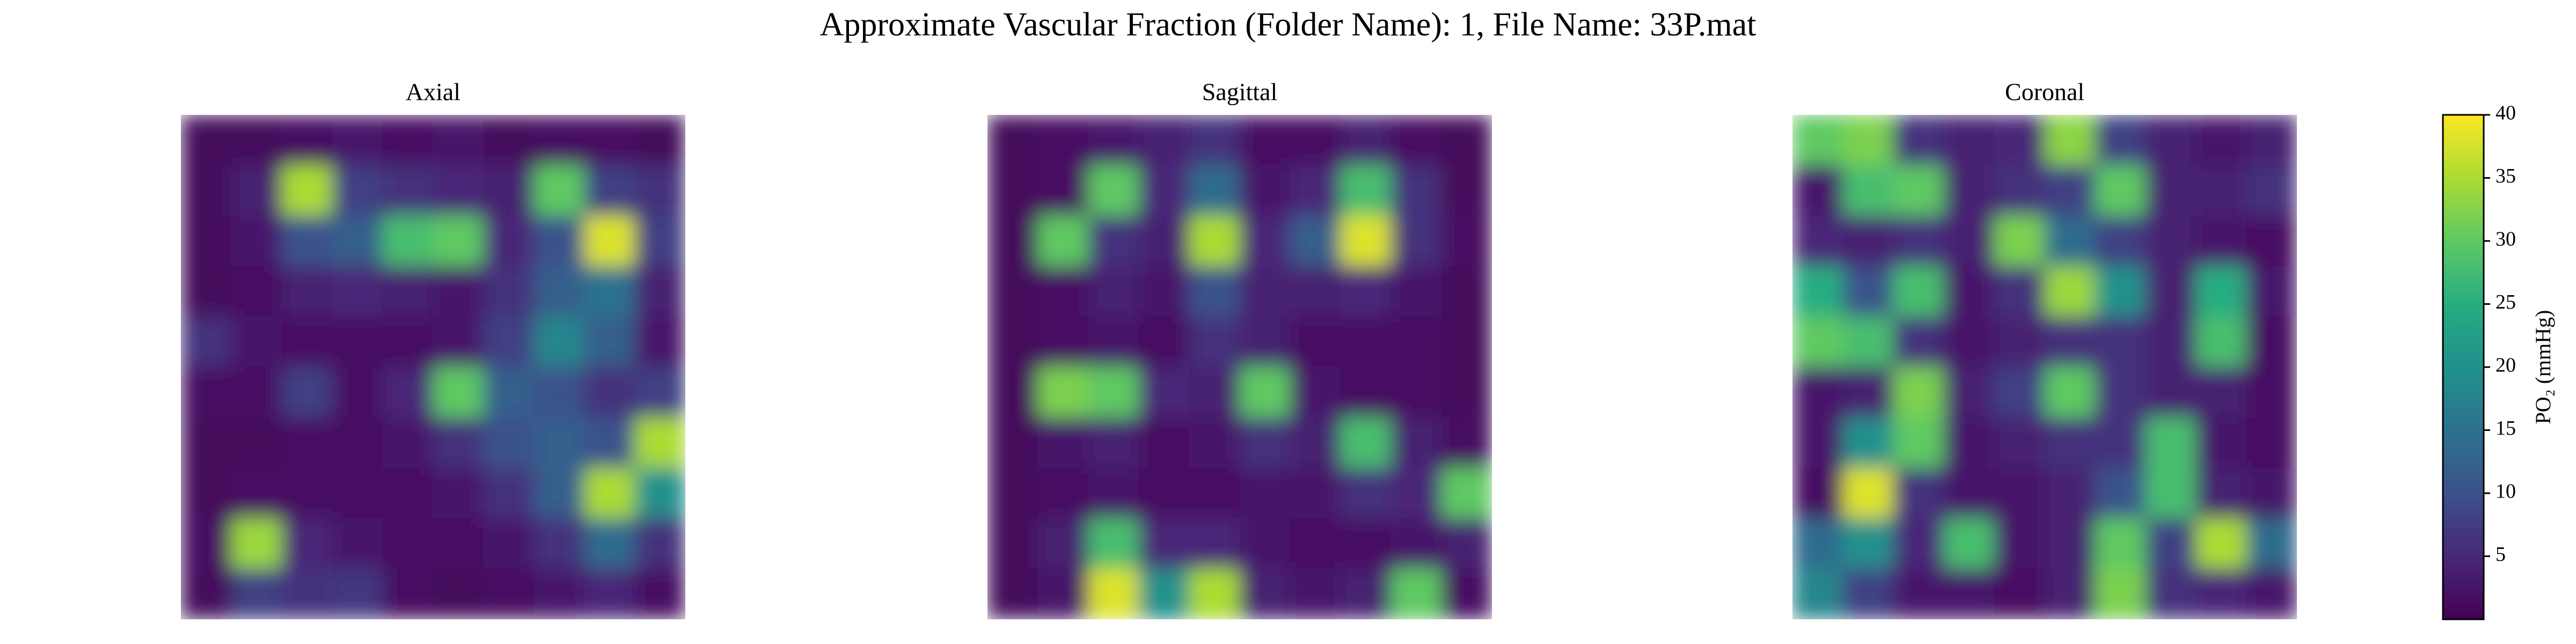 The height and width of the screenshot is (644, 2576). Describe the element at coordinates (2543, 367) in the screenshot. I see `colorbar-label: PO₂ (mmHg)` at that location.